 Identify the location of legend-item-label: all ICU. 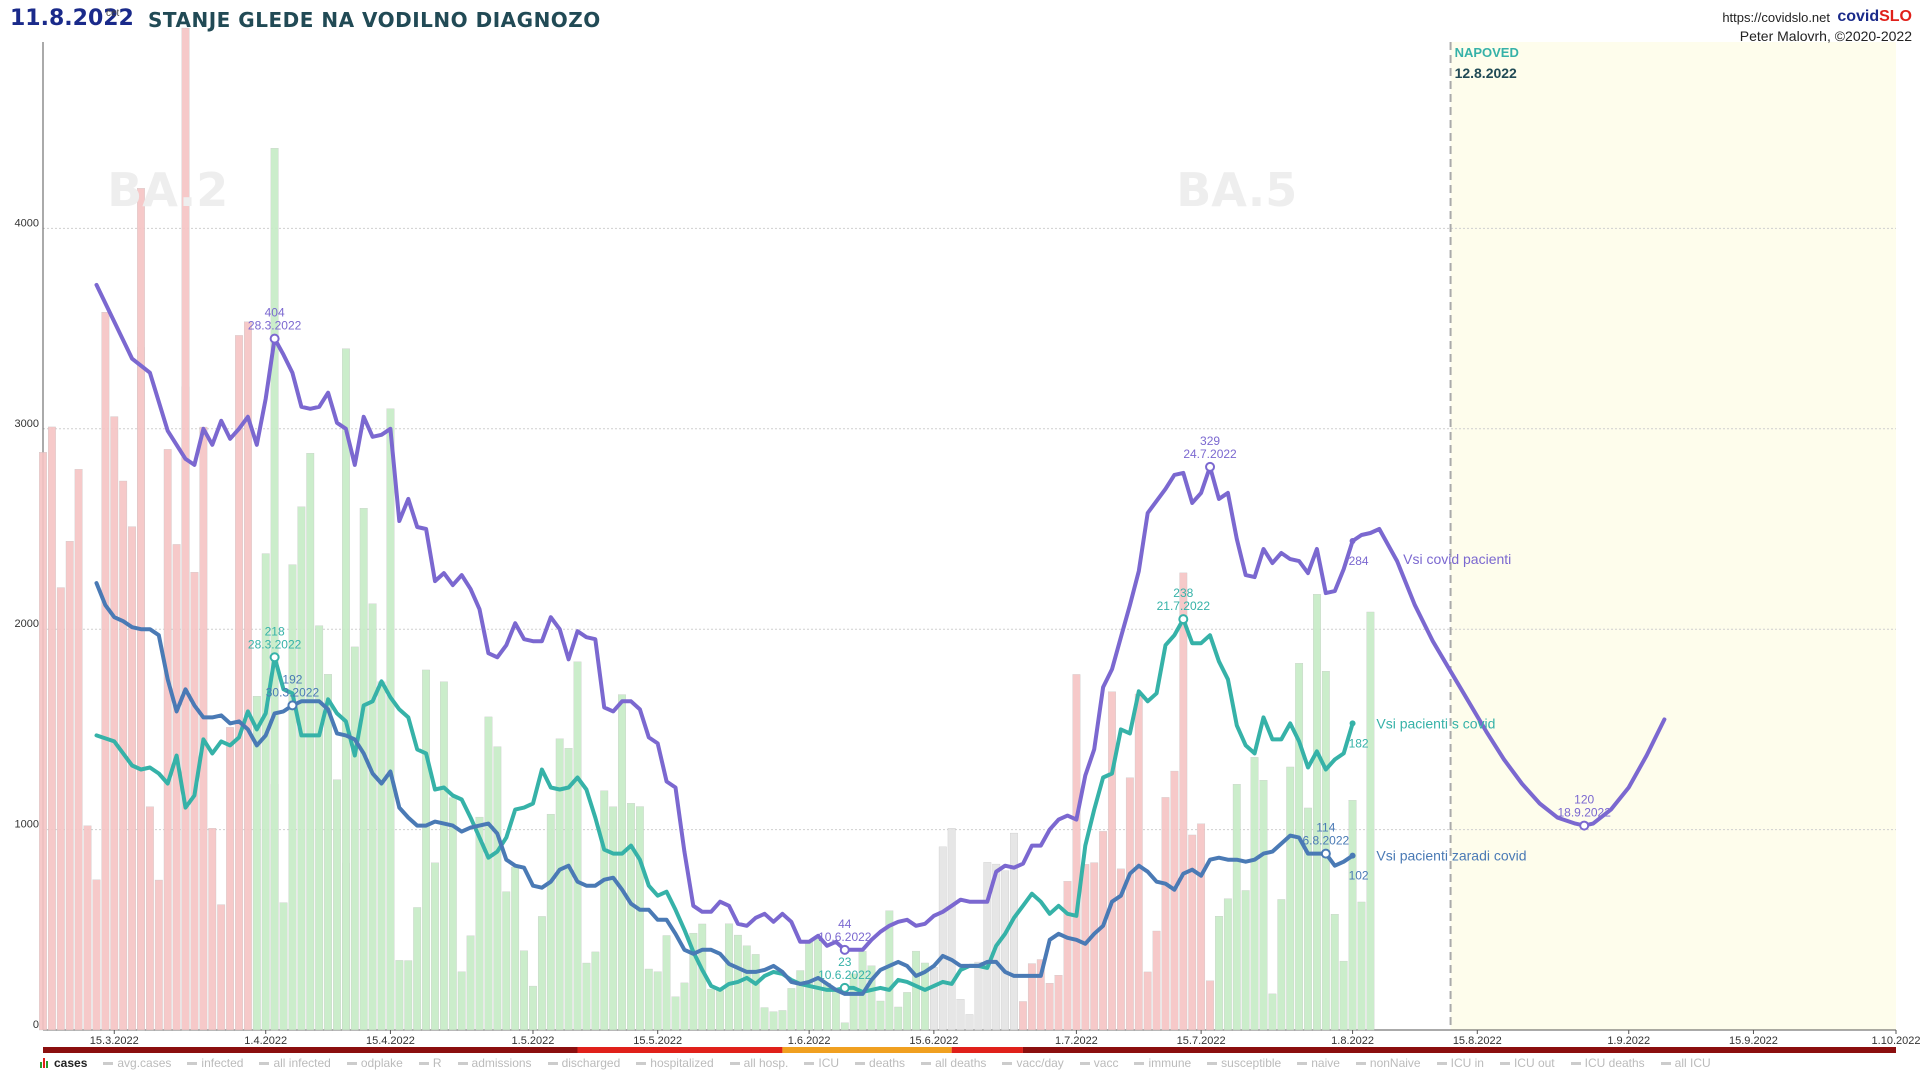
(1692, 1063).